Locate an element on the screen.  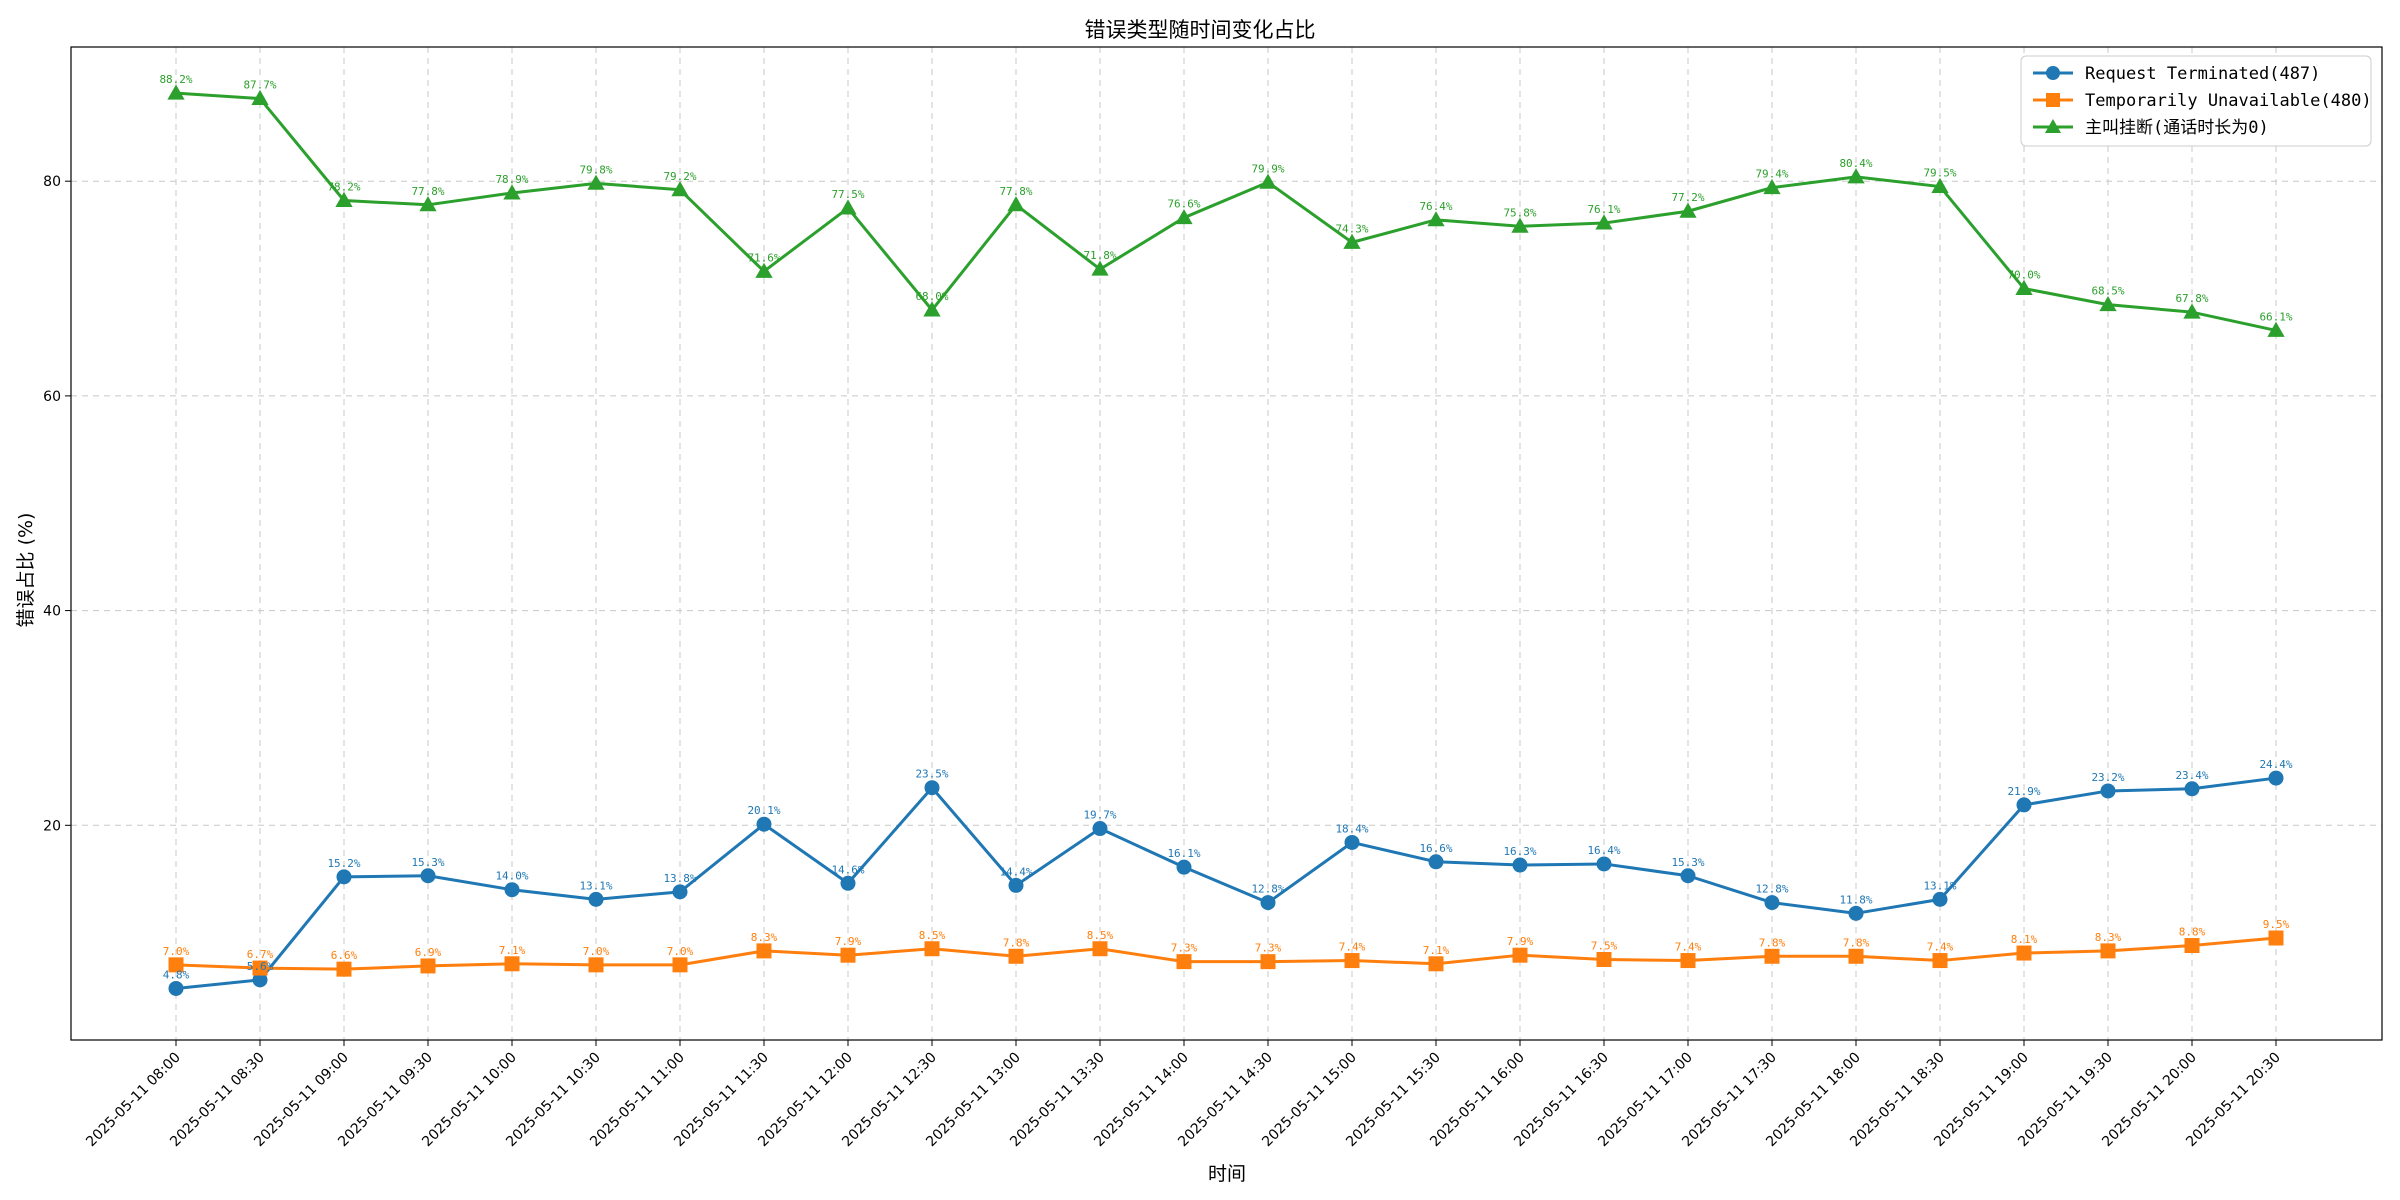
data-label: 23.5% is located at coordinates (931, 774).